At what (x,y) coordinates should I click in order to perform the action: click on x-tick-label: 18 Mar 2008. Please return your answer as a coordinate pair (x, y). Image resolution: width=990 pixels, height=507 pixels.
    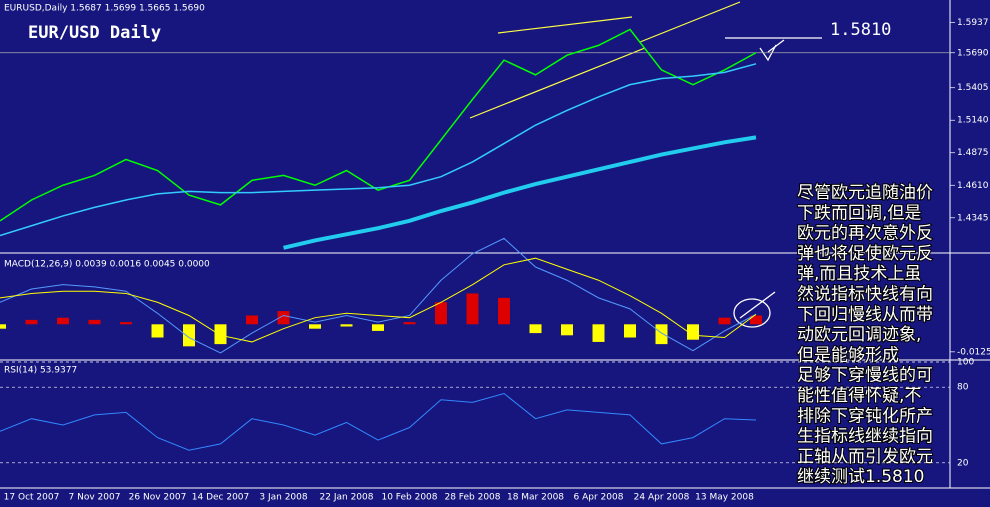
    Looking at the image, I should click on (535, 498).